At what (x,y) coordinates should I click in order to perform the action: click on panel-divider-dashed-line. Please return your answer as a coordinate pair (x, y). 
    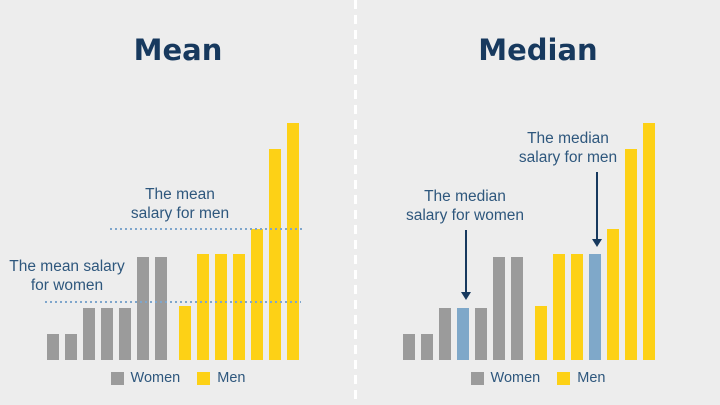
    Looking at the image, I should click on (355, 202).